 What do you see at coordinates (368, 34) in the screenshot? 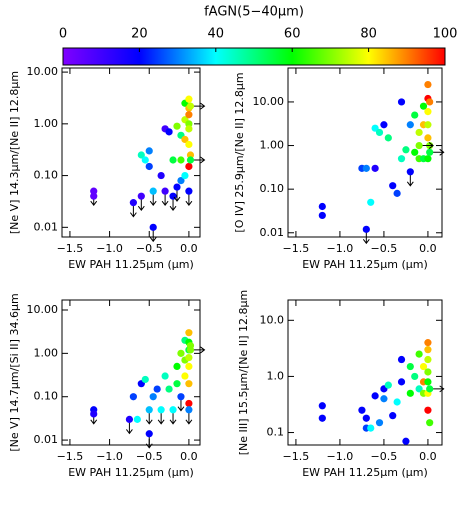
I see `colorbar-tick-label: 80` at bounding box center [368, 34].